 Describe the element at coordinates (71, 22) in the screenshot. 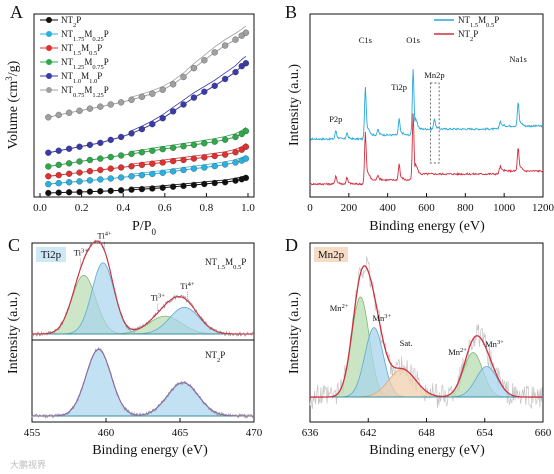

I see `legend-label-a: NT2P` at that location.